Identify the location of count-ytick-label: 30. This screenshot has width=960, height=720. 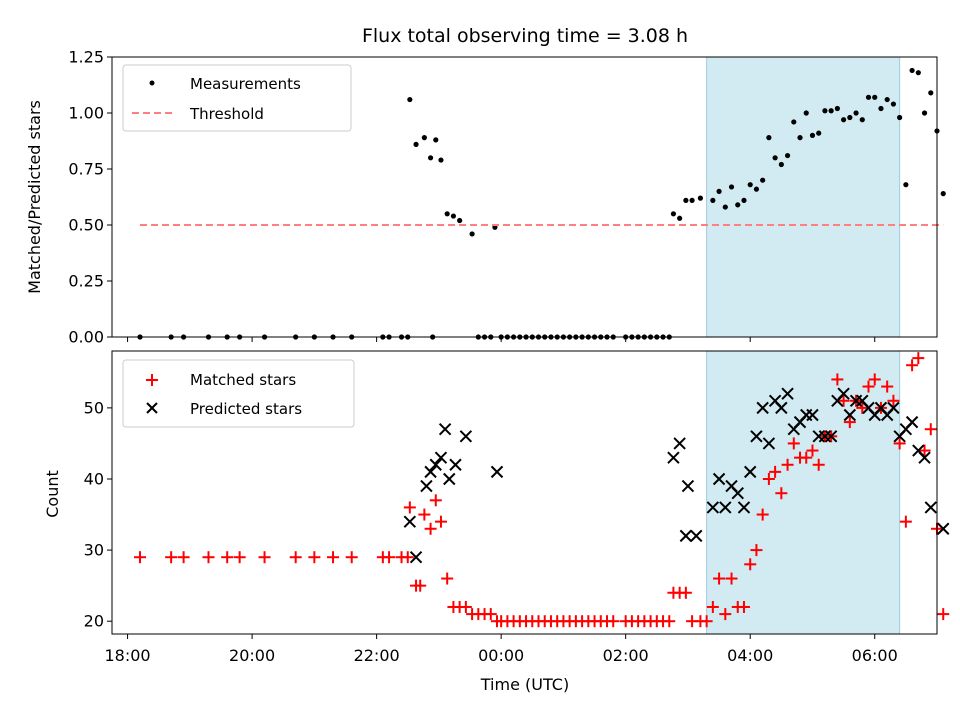
(94, 550).